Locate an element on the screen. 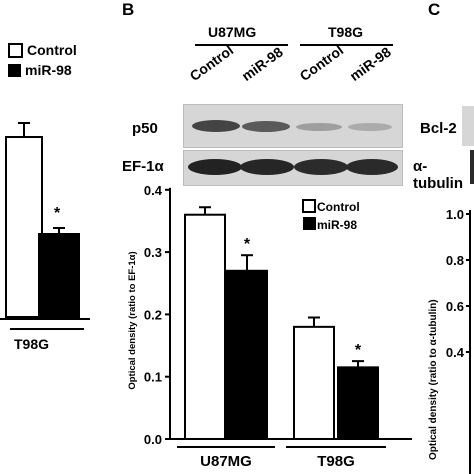 The height and width of the screenshot is (474, 474). blot-strip-p50 is located at coordinates (293, 126).